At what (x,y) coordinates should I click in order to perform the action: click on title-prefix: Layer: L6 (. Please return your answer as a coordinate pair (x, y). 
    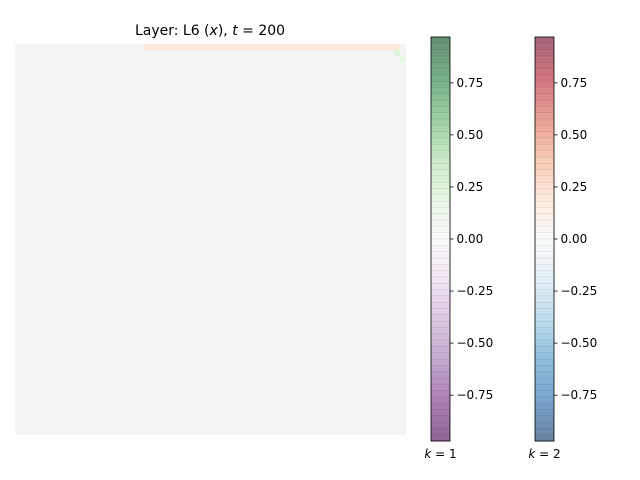
    Looking at the image, I should click on (172, 31).